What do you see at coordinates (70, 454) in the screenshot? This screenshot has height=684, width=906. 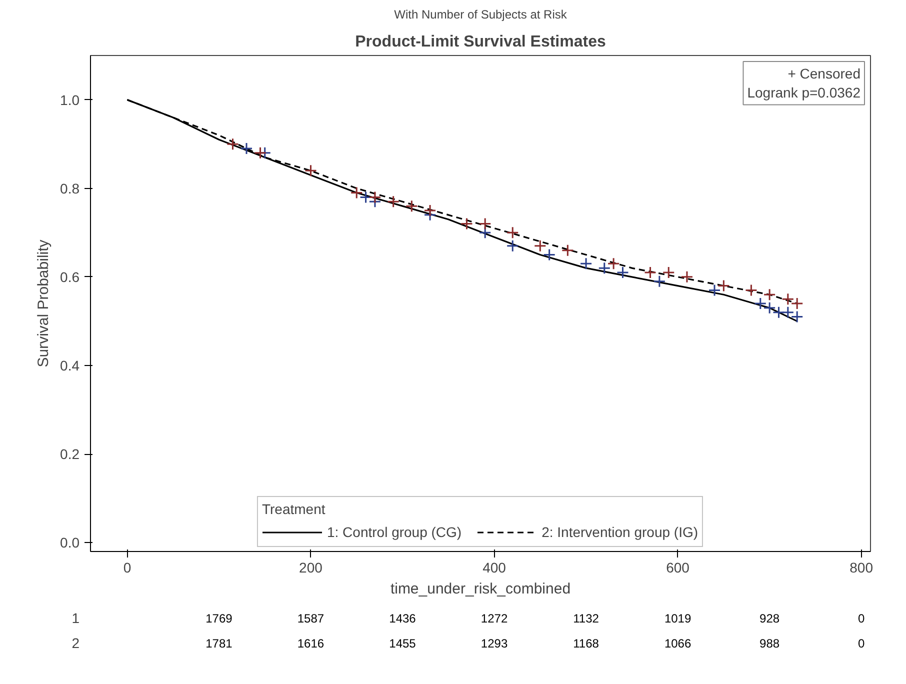 I see `y-tick-label: 0.2` at bounding box center [70, 454].